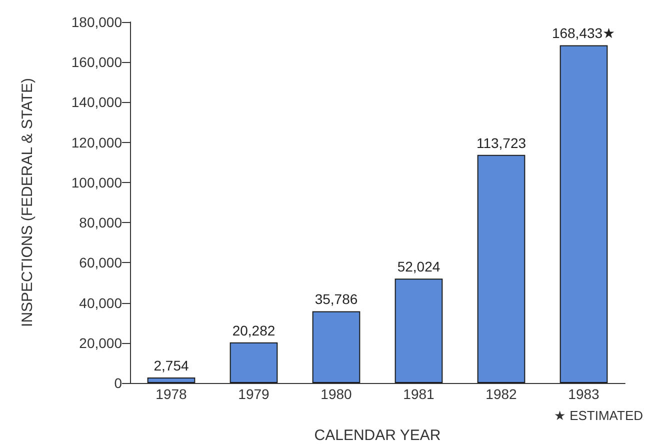 This screenshot has height=448, width=665. I want to click on y-tick-label: 60,000, so click(100, 262).